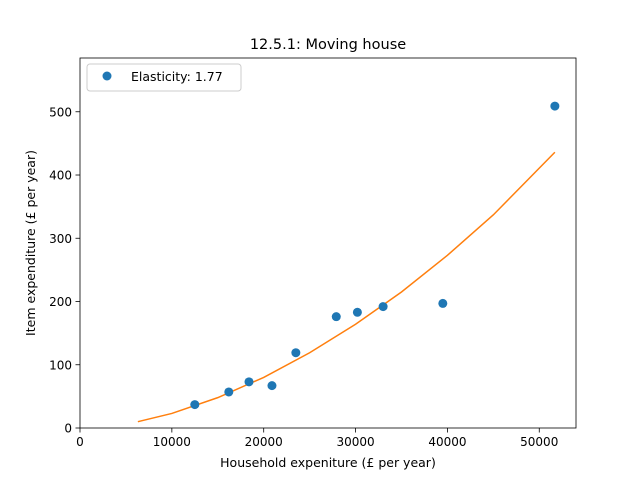 The height and width of the screenshot is (480, 640). Describe the element at coordinates (177, 76) in the screenshot. I see `legend-label: Elasticity: 1.77` at that location.